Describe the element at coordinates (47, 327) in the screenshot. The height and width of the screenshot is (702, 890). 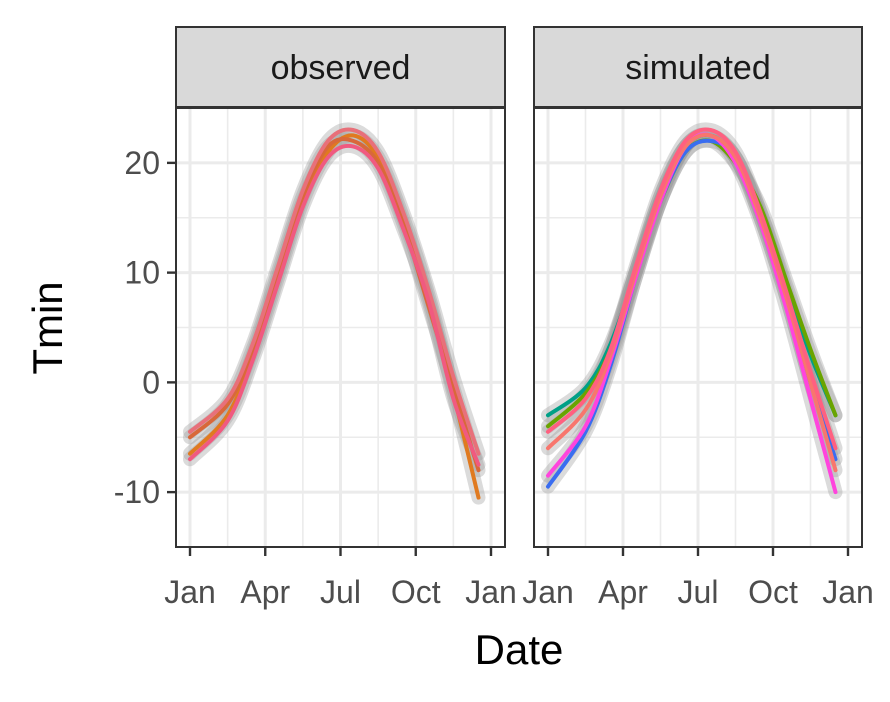
I see `y-axis-title: Tmin` at that location.